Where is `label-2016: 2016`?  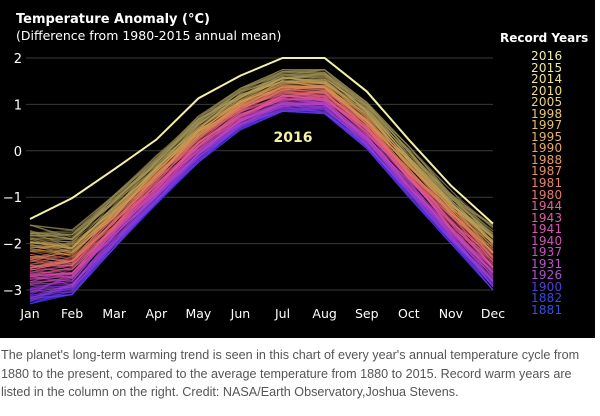 label-2016: 2016 is located at coordinates (293, 138).